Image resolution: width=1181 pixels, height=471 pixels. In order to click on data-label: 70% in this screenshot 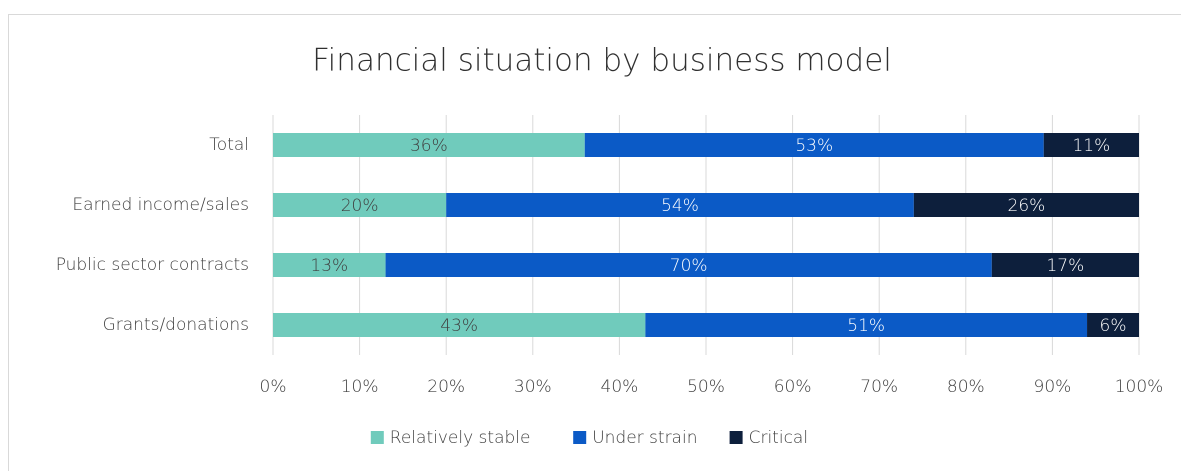, I will do `click(689, 266)`.